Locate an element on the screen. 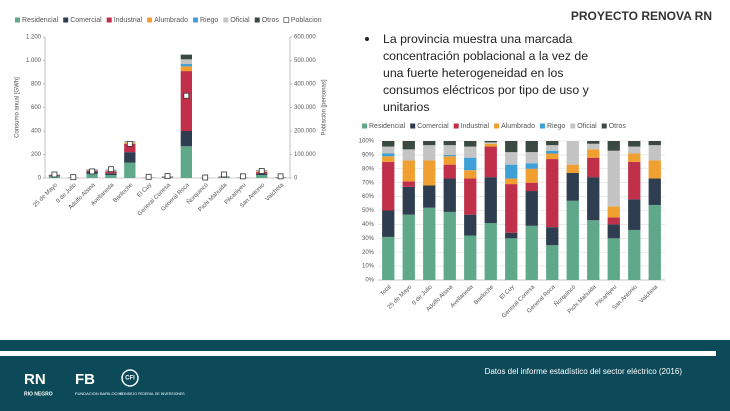  y-tick-label: 0 is located at coordinates (40, 179).